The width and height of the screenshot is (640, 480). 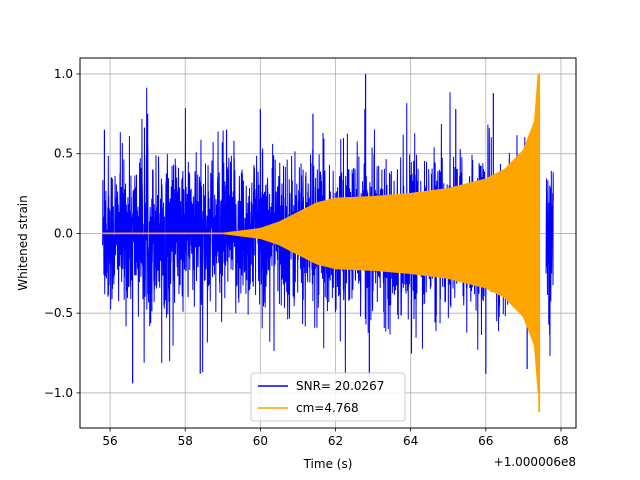 I want to click on x-tick-label: 58, so click(x=185, y=441).